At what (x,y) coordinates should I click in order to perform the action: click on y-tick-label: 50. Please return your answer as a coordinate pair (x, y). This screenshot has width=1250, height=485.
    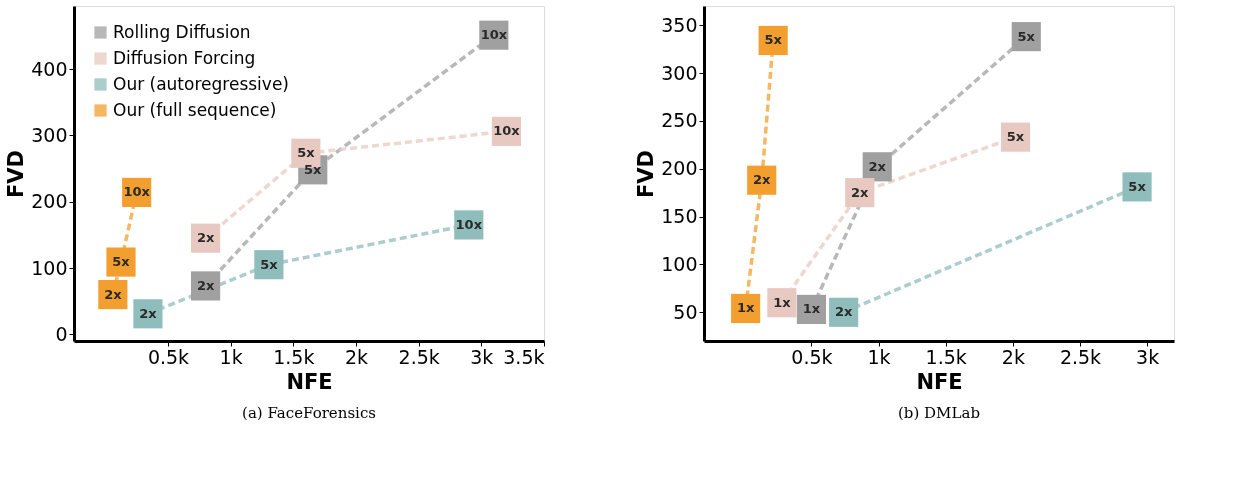
    Looking at the image, I should click on (685, 311).